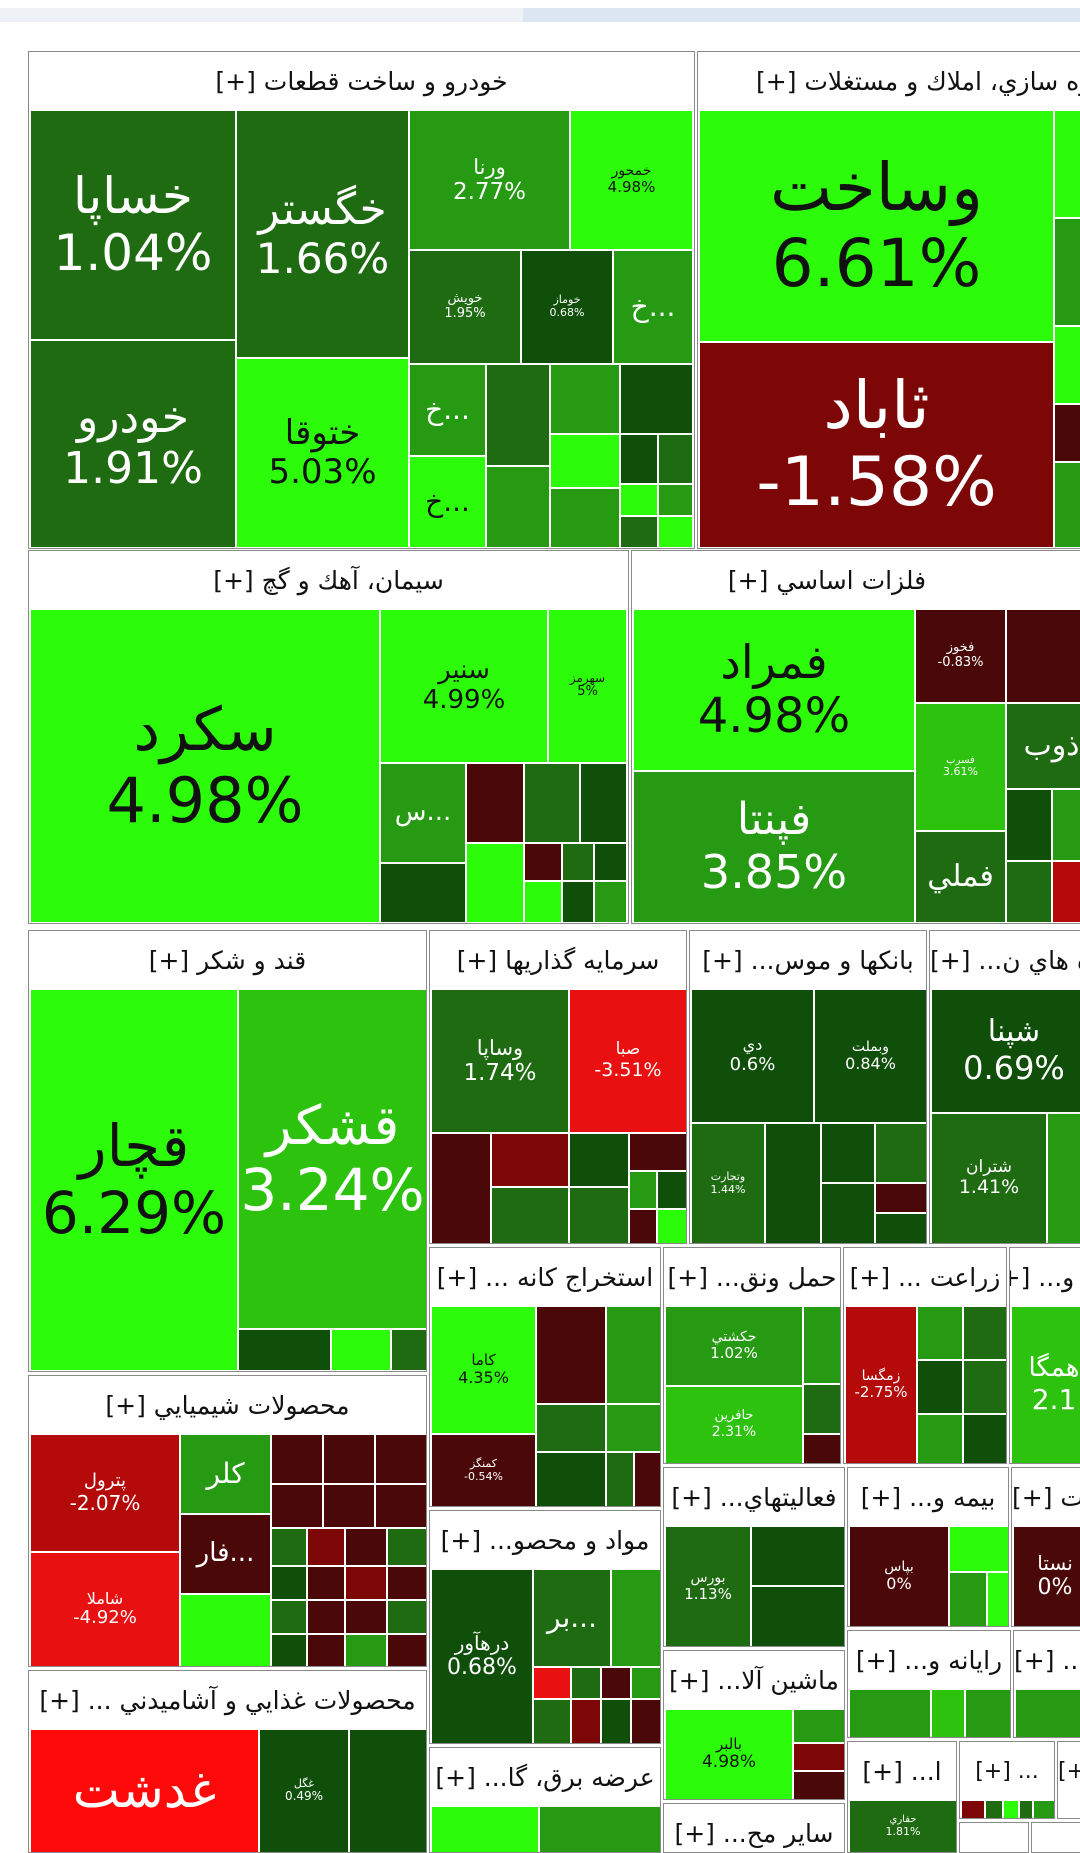 Image resolution: width=1080 pixels, height=1853 pixels. I want to click on sector-title-metals: فلزات اساسي [+], so click(827, 580).